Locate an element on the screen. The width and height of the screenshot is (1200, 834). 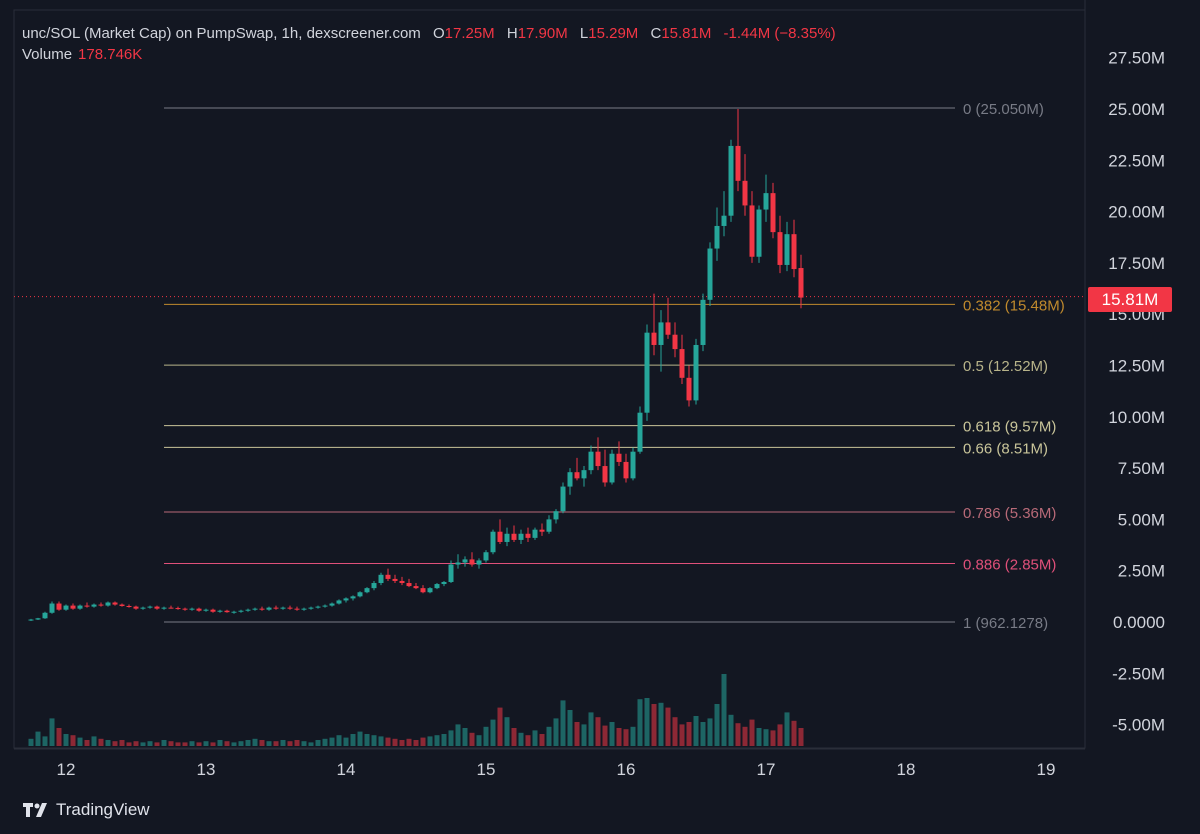
brand-name: TradingView is located at coordinates (103, 809).